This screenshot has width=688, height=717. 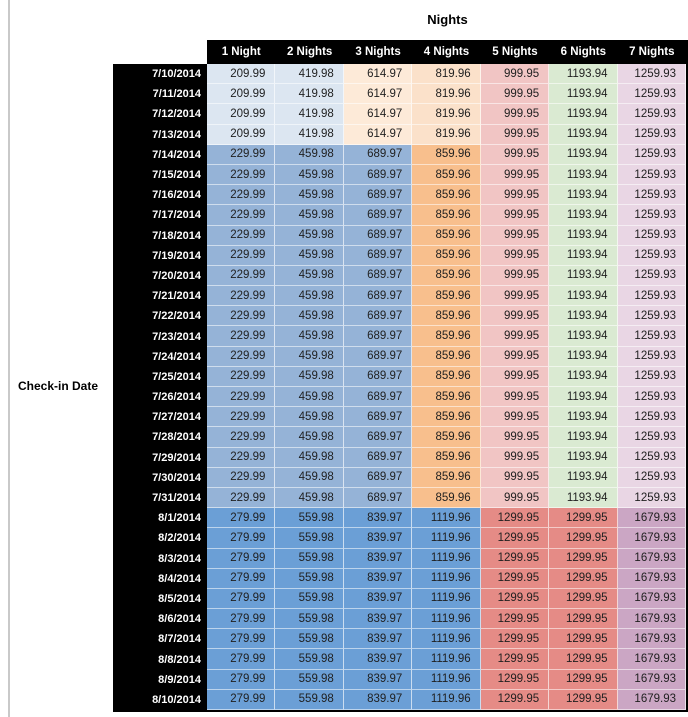 I want to click on checkin-date-cell: 7/18/2014, so click(x=160, y=235).